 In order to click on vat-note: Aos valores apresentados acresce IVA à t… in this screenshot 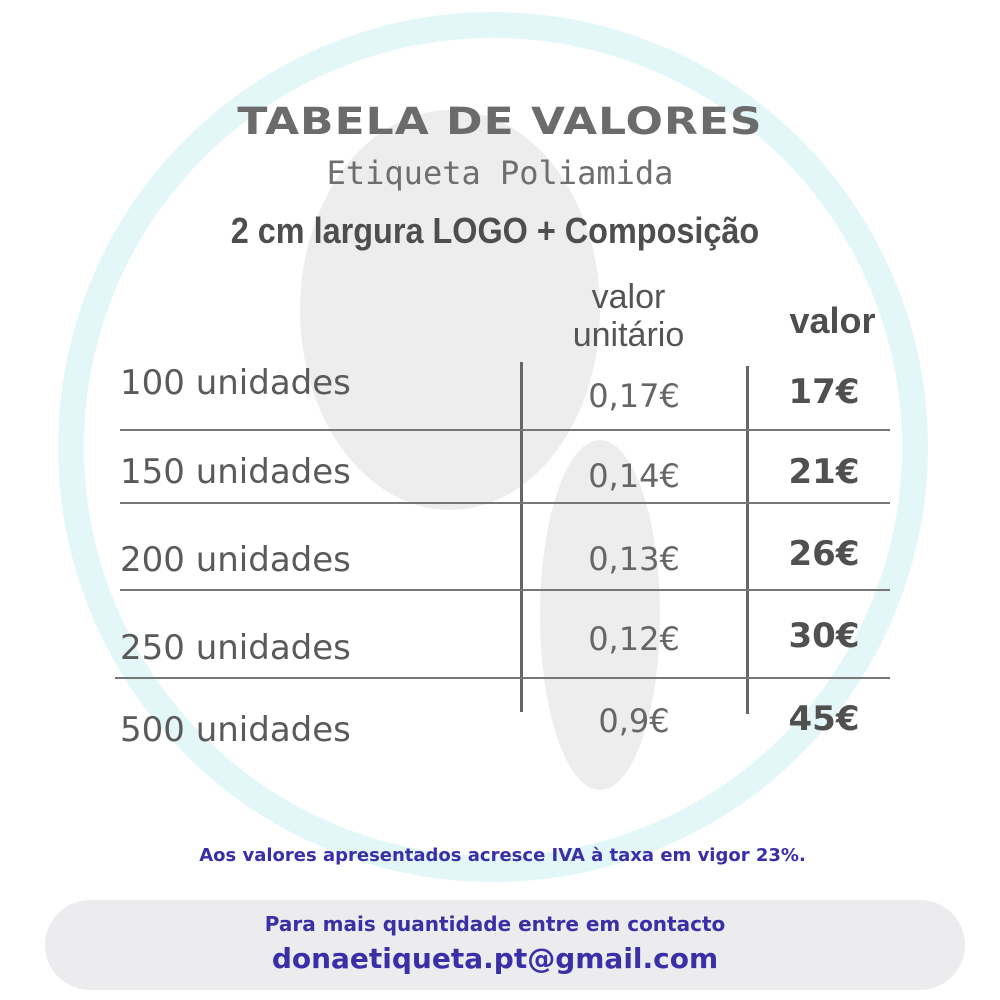, I will do `click(502, 855)`.